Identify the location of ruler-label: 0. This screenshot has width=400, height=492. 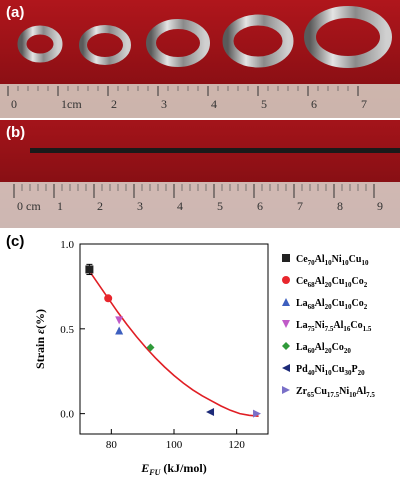
(14, 104).